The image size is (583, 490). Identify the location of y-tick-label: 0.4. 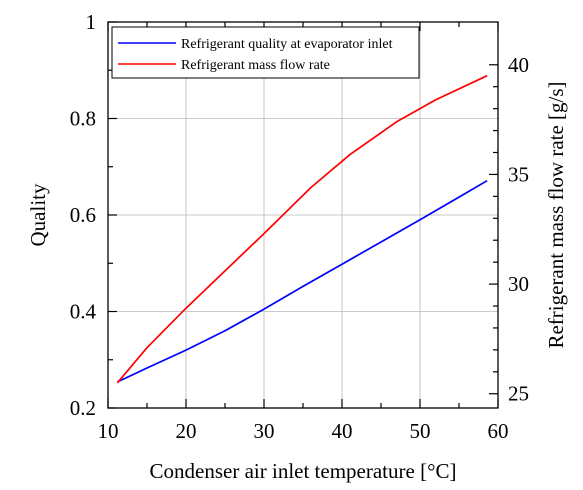
(83, 312).